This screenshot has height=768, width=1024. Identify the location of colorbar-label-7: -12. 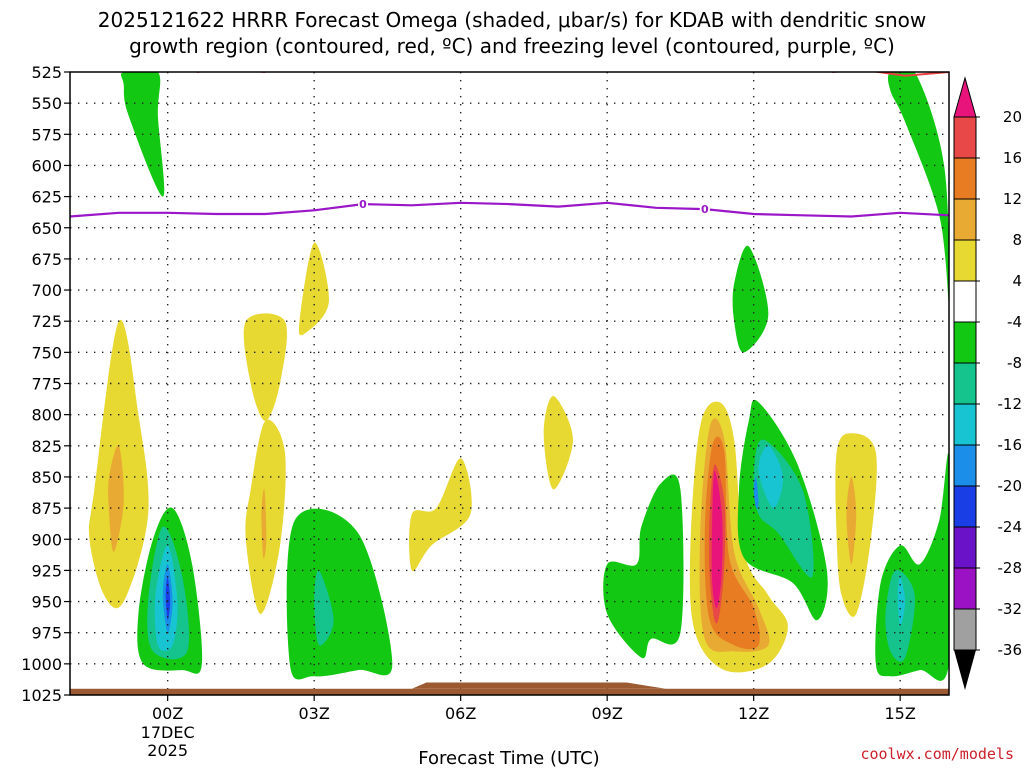
(1010, 404).